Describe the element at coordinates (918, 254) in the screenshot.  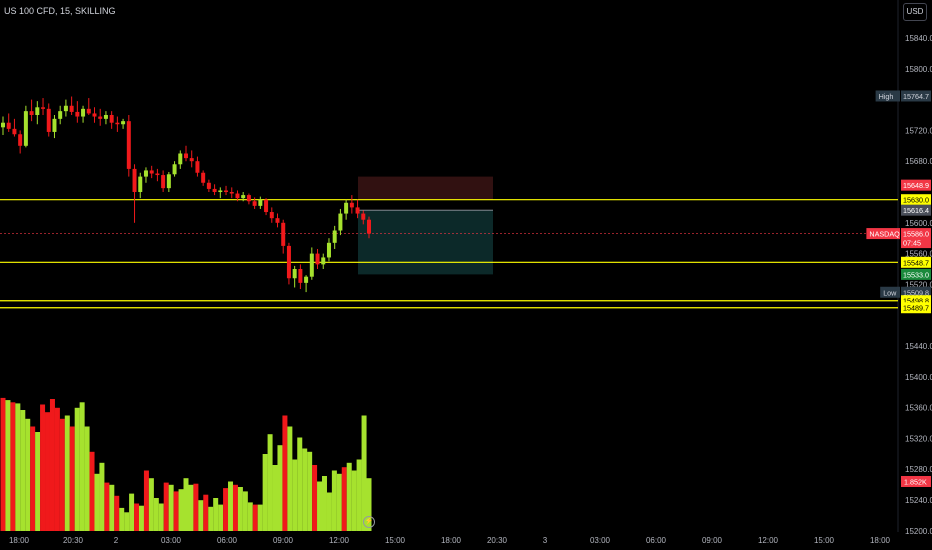
I see `y-tick-label: 15560.0` at that location.